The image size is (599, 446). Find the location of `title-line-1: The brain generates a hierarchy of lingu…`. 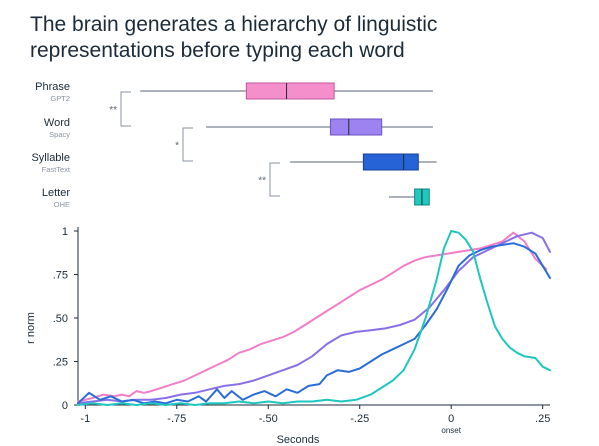

title-line-1: The brain generates a hierarchy of lingu… is located at coordinates (234, 24).